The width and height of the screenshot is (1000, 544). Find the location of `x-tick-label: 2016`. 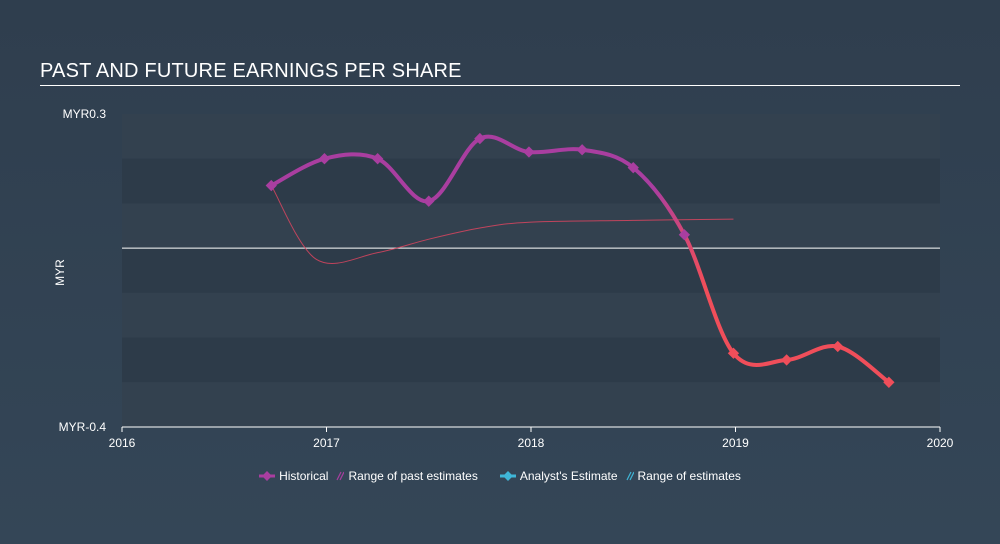

x-tick-label: 2016 is located at coordinates (122, 443).